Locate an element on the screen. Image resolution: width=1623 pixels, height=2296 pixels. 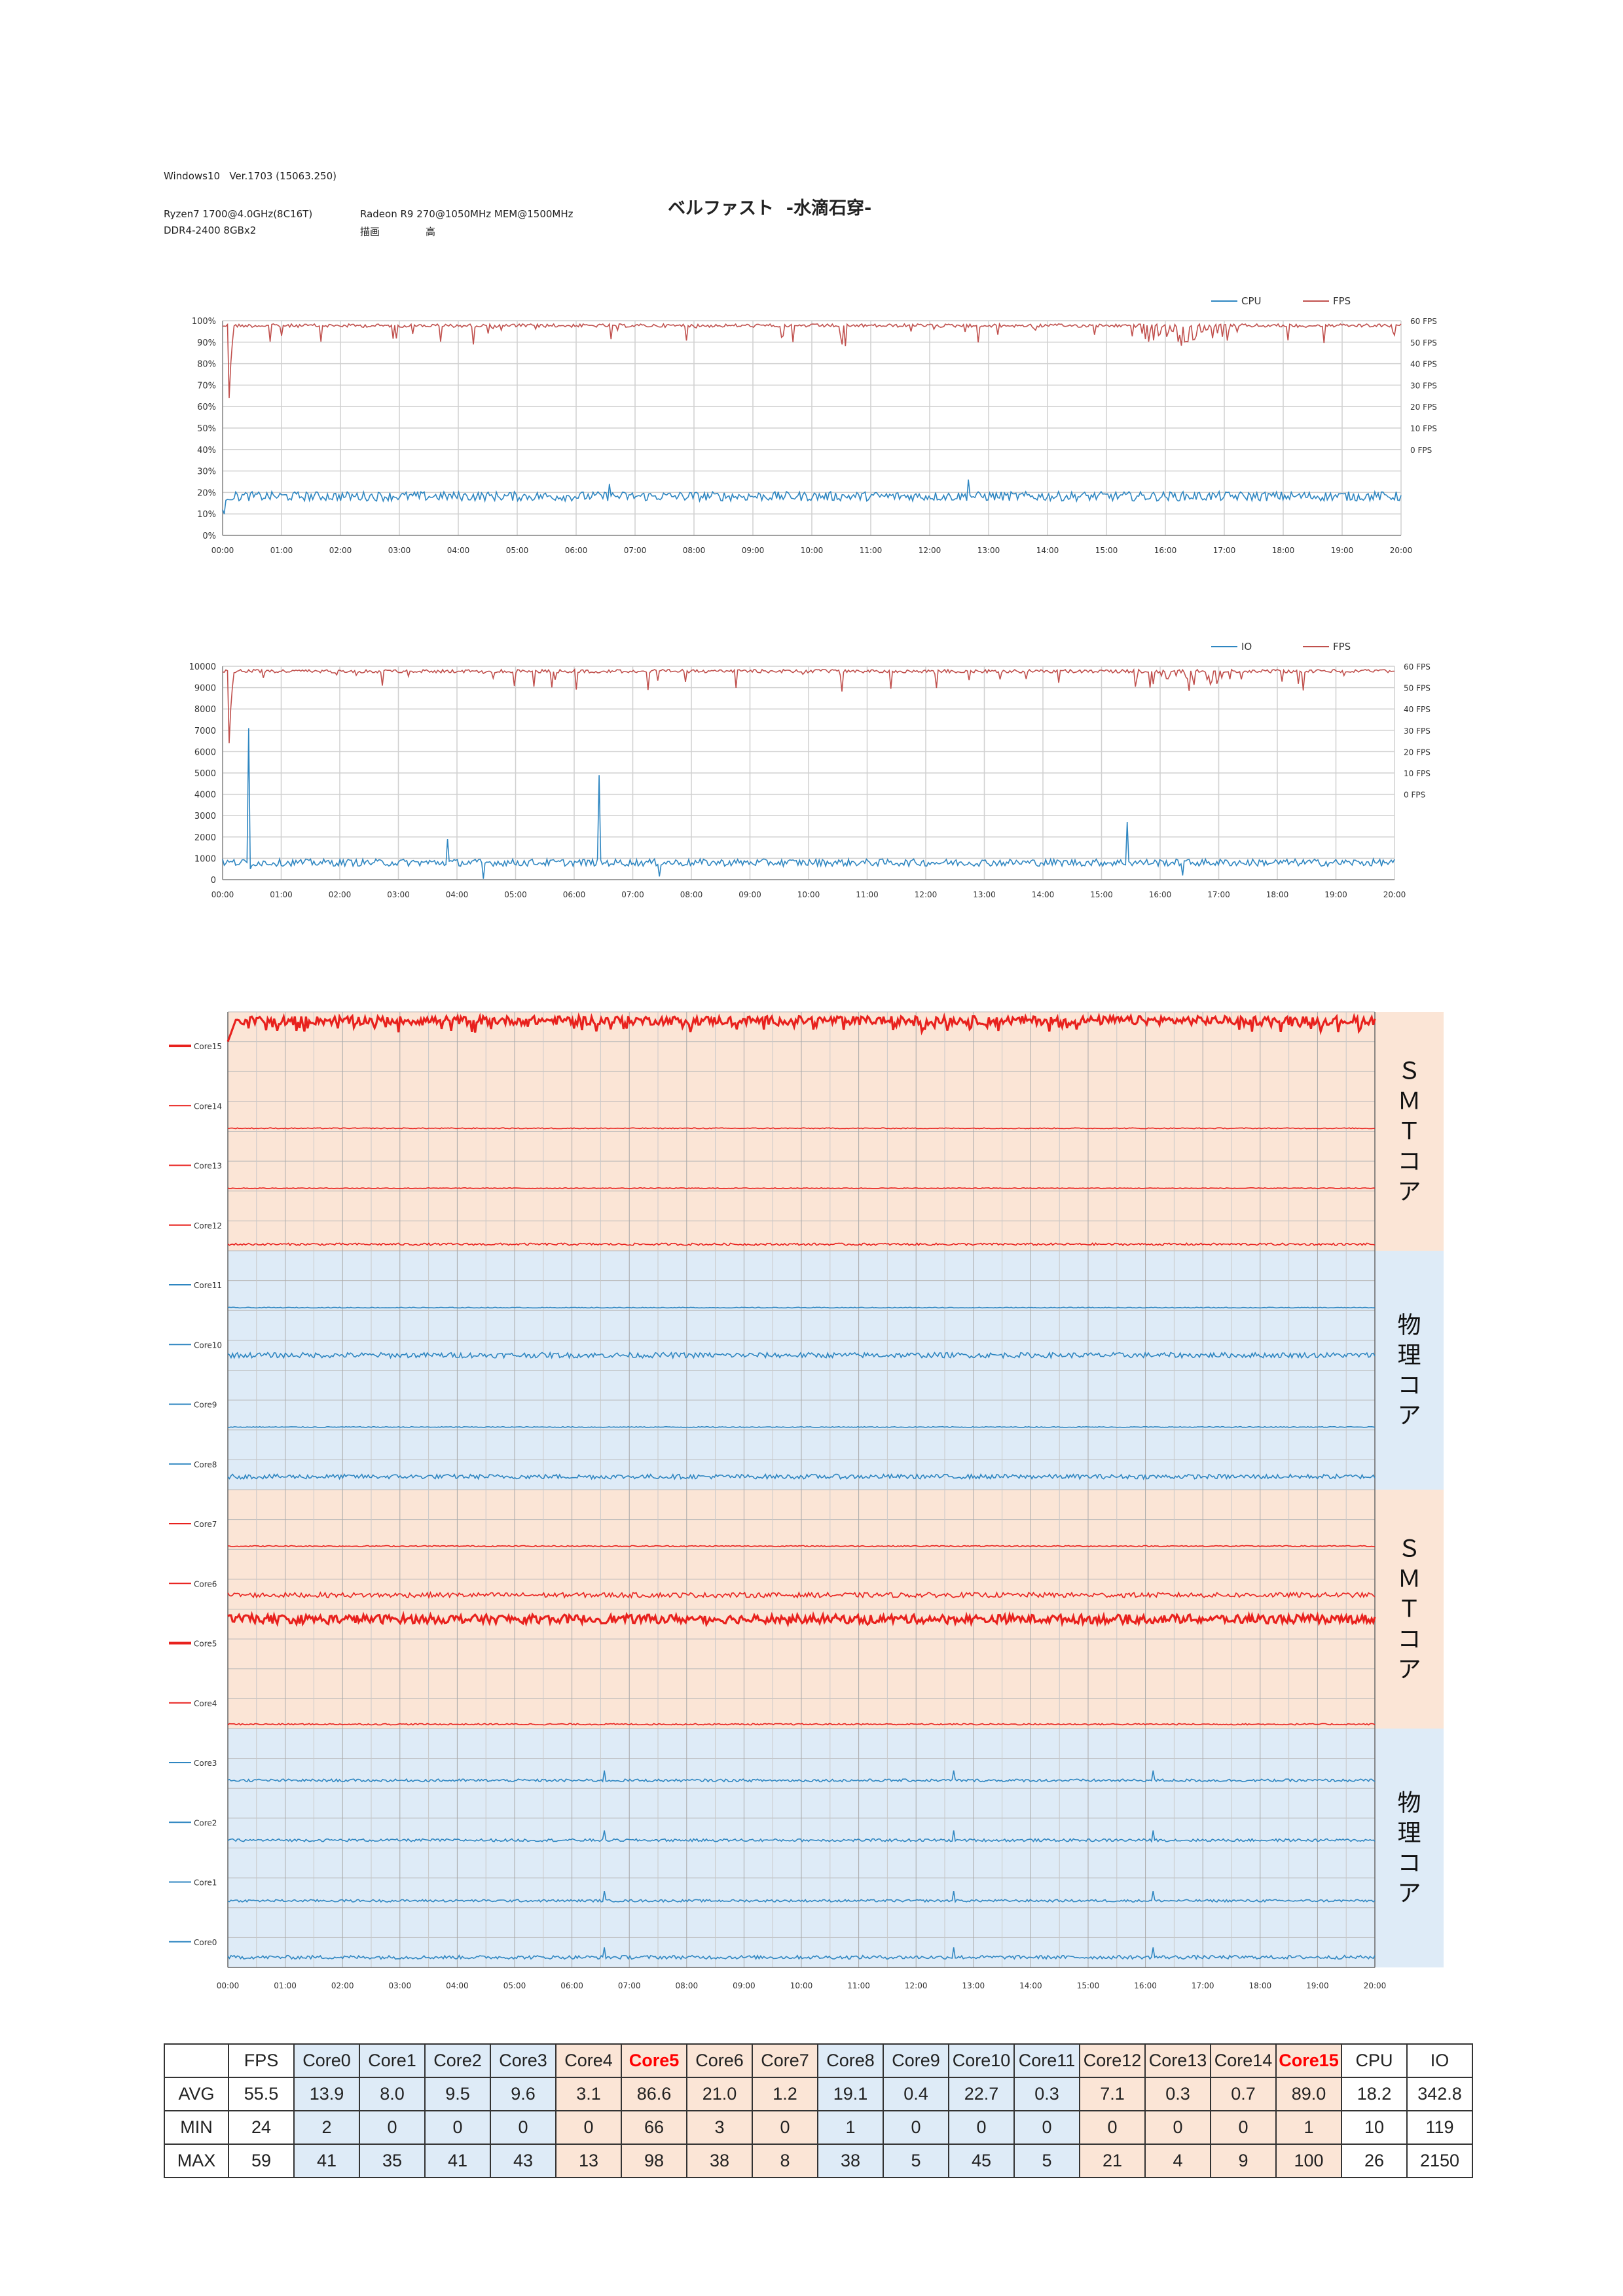
series-line-core1 is located at coordinates (801, 1896).